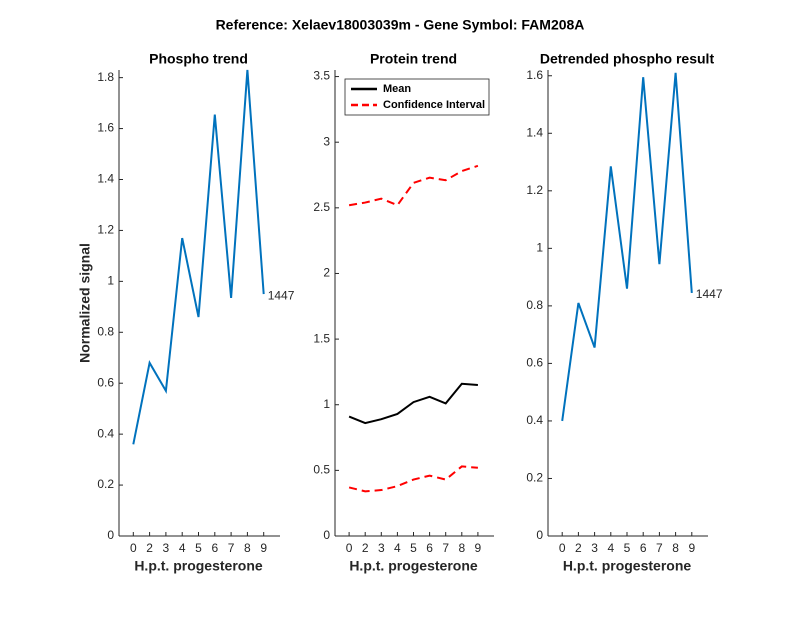  What do you see at coordinates (326, 141) in the screenshot?
I see `y-tick-label: 3` at bounding box center [326, 141].